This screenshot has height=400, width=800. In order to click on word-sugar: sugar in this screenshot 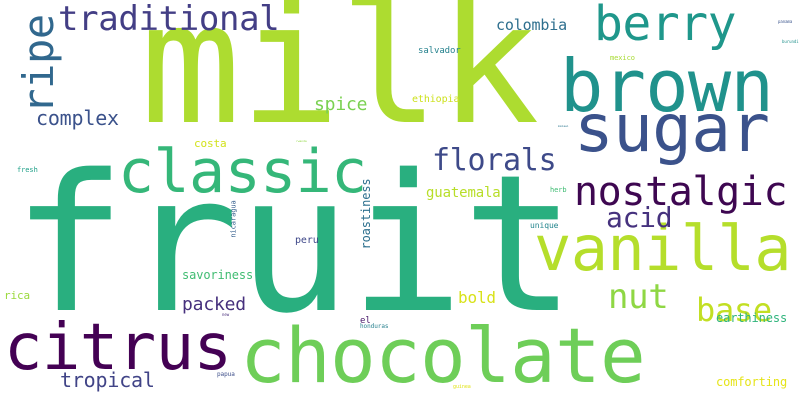, I will do `click(672, 128)`.